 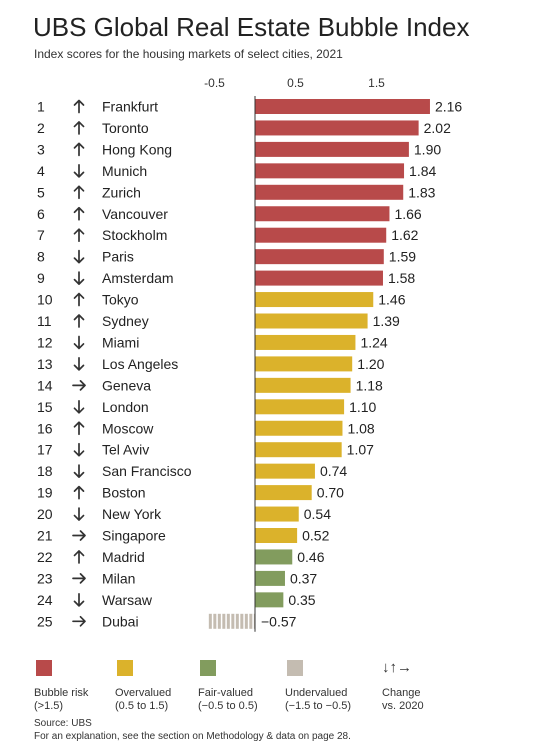 What do you see at coordinates (63, 723) in the screenshot?
I see `source-note: Source: UBS` at bounding box center [63, 723].